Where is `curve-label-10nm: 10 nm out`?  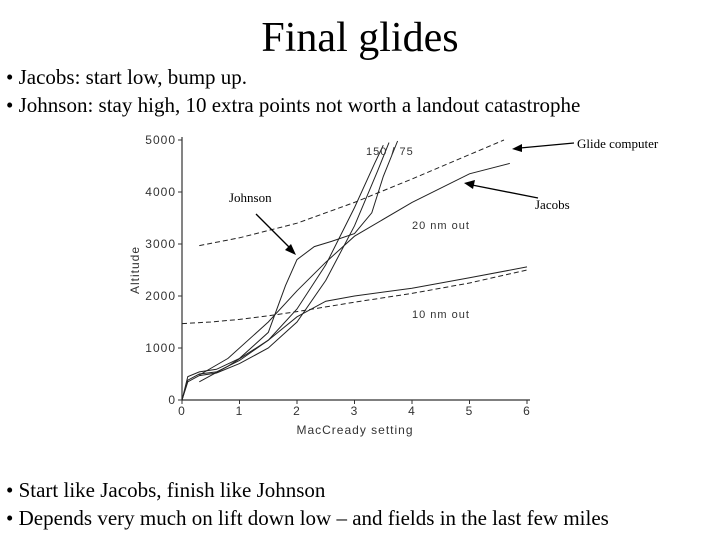 curve-label-10nm: 10 nm out is located at coordinates (441, 315).